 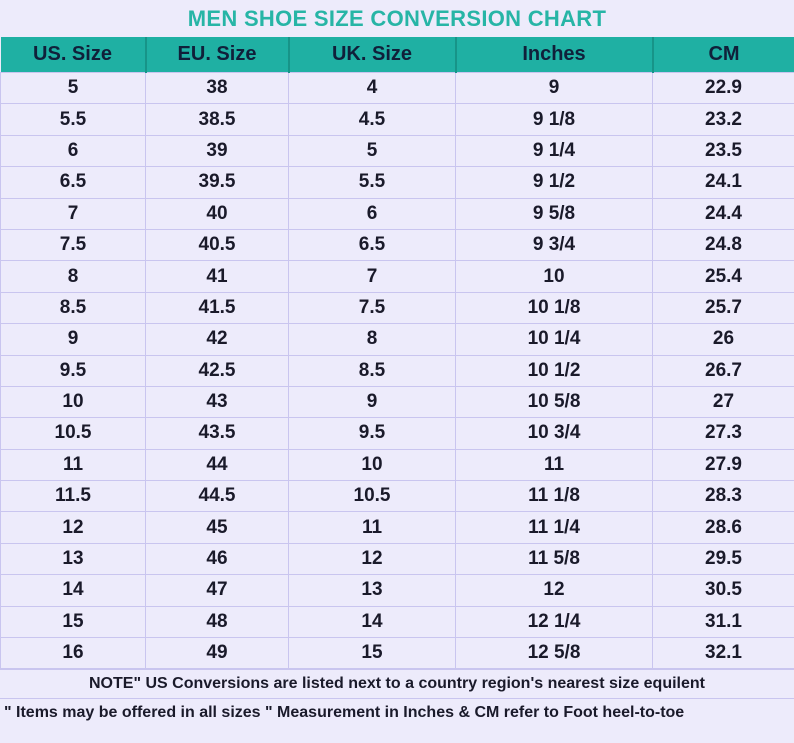 I want to click on table-cell: 42.5, so click(x=217, y=370).